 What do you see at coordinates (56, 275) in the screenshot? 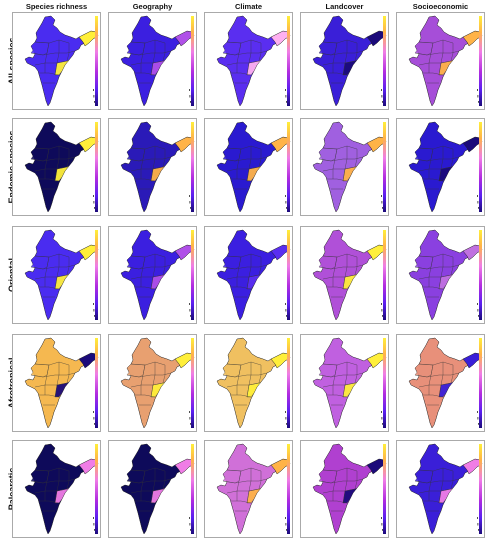
I see `map-panel-r2-c0` at bounding box center [56, 275].